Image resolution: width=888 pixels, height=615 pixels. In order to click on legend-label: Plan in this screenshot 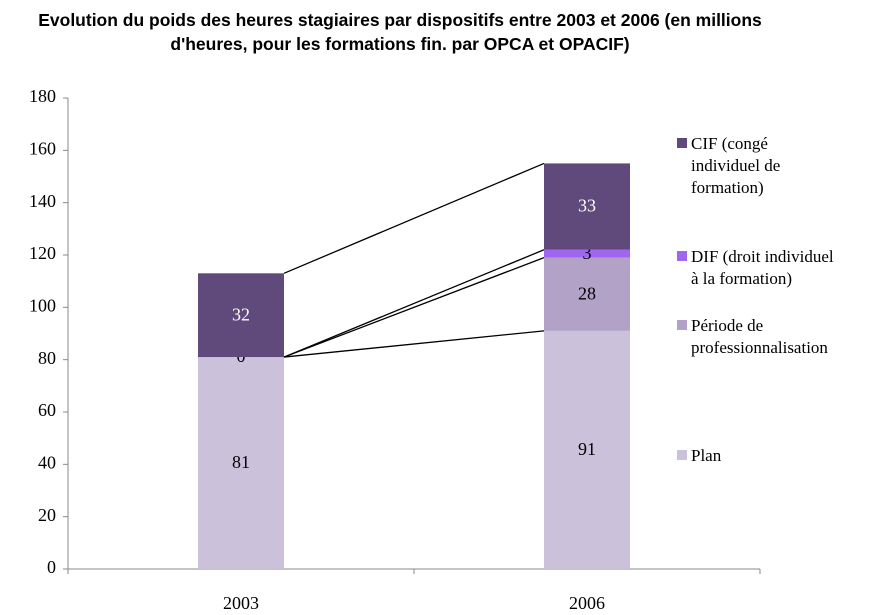, I will do `click(706, 455)`.